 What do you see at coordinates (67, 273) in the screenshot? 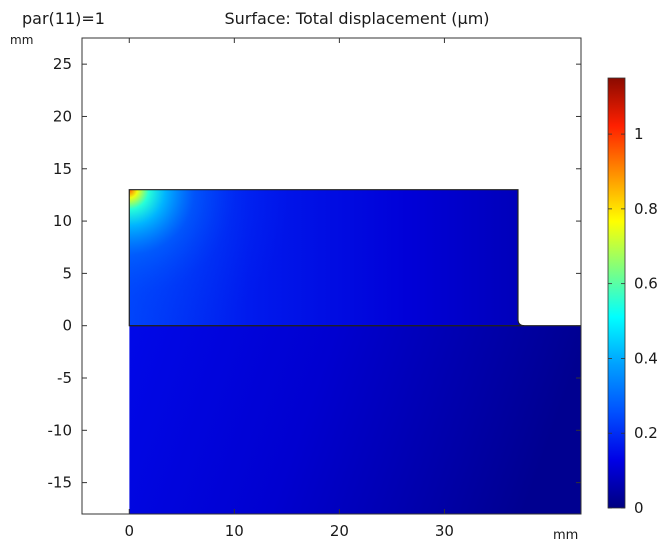
I see `y-tick-label: 5` at bounding box center [67, 273].